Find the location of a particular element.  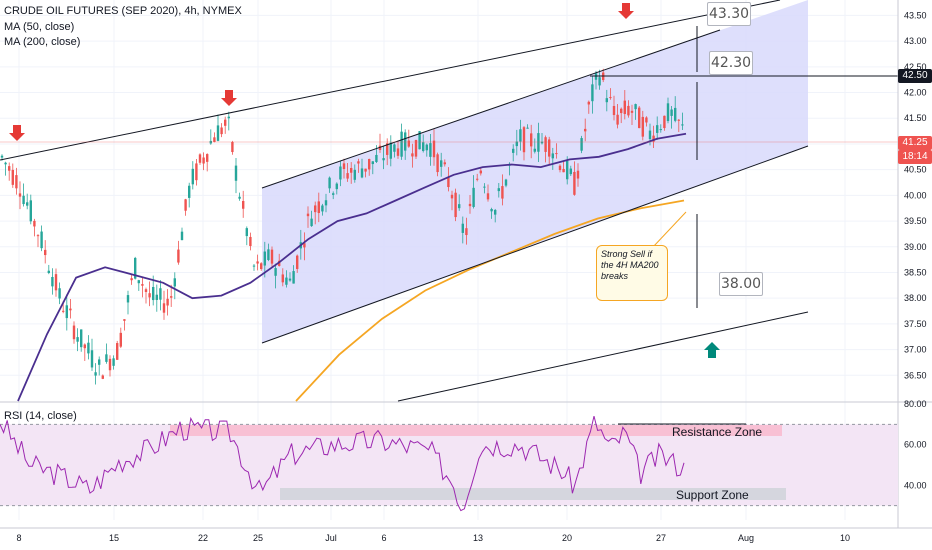

ma50-label: MA (50, close) is located at coordinates (39, 26).